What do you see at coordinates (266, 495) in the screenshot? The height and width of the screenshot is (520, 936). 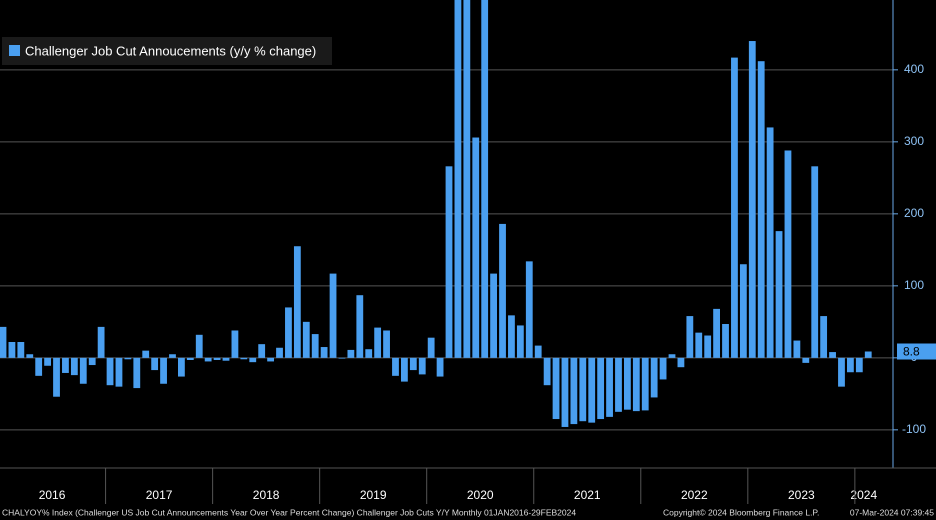 I see `x-tick-label: 2018` at bounding box center [266, 495].